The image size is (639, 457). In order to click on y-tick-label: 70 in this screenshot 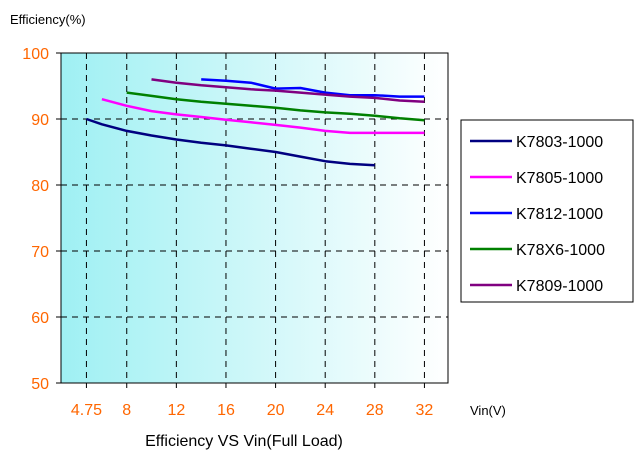, I will do `click(40, 252)`.